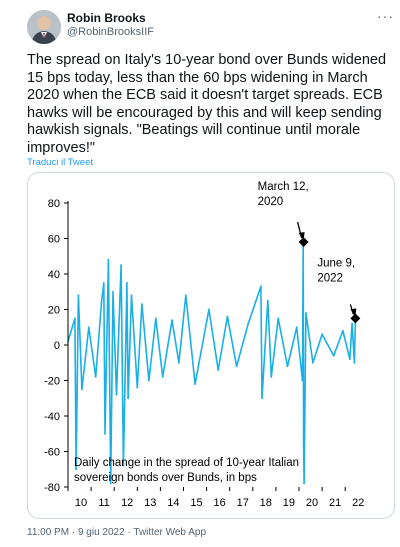  I want to click on x-tick-label: 17, so click(243, 503).